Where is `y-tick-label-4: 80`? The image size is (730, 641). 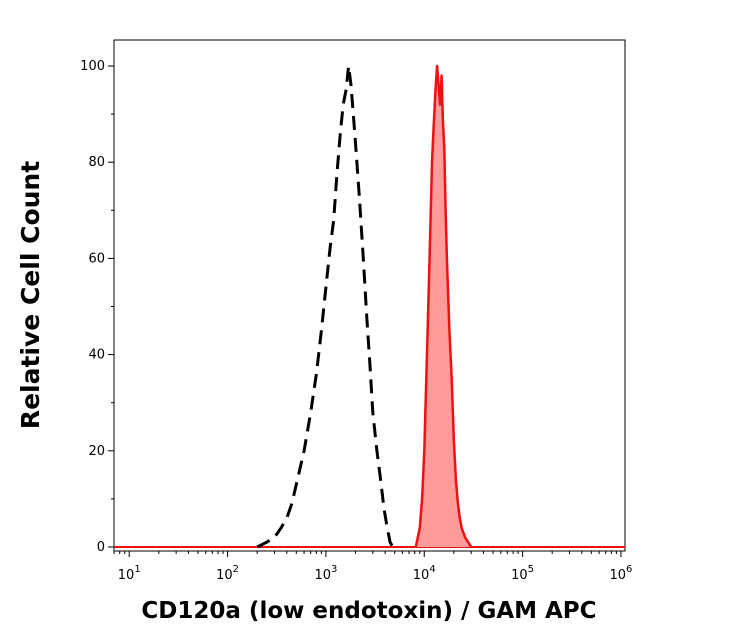 y-tick-label-4: 80 is located at coordinates (96, 162).